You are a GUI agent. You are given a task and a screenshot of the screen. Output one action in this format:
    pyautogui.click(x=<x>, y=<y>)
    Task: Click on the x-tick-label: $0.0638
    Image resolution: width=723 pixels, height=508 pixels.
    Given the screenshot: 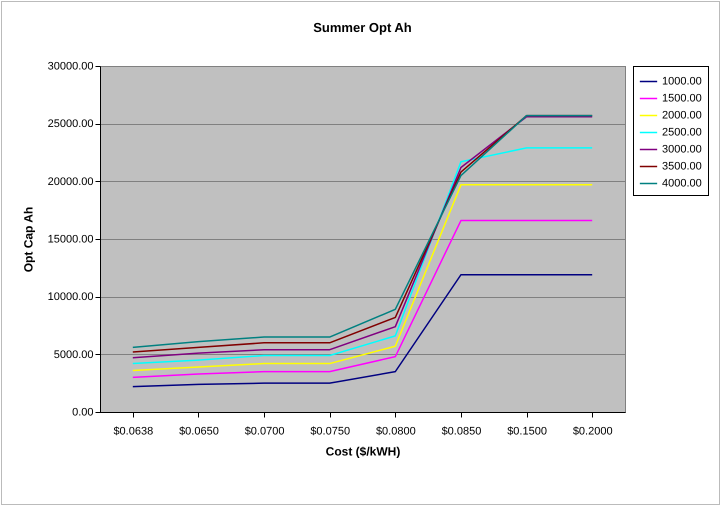 What is the action you would take?
    pyautogui.click(x=133, y=432)
    